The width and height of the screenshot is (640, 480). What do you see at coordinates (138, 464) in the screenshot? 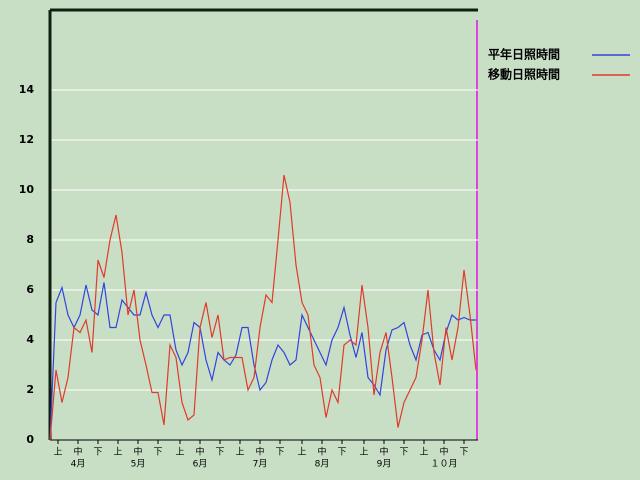
I see `month-label: 5月` at bounding box center [138, 464].